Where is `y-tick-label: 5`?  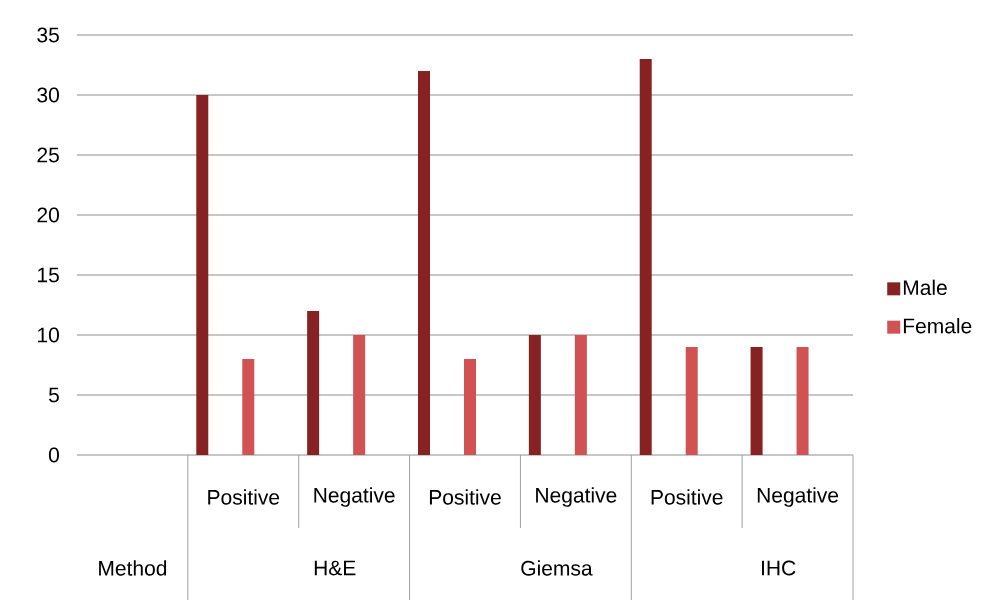 y-tick-label: 5 is located at coordinates (53, 395).